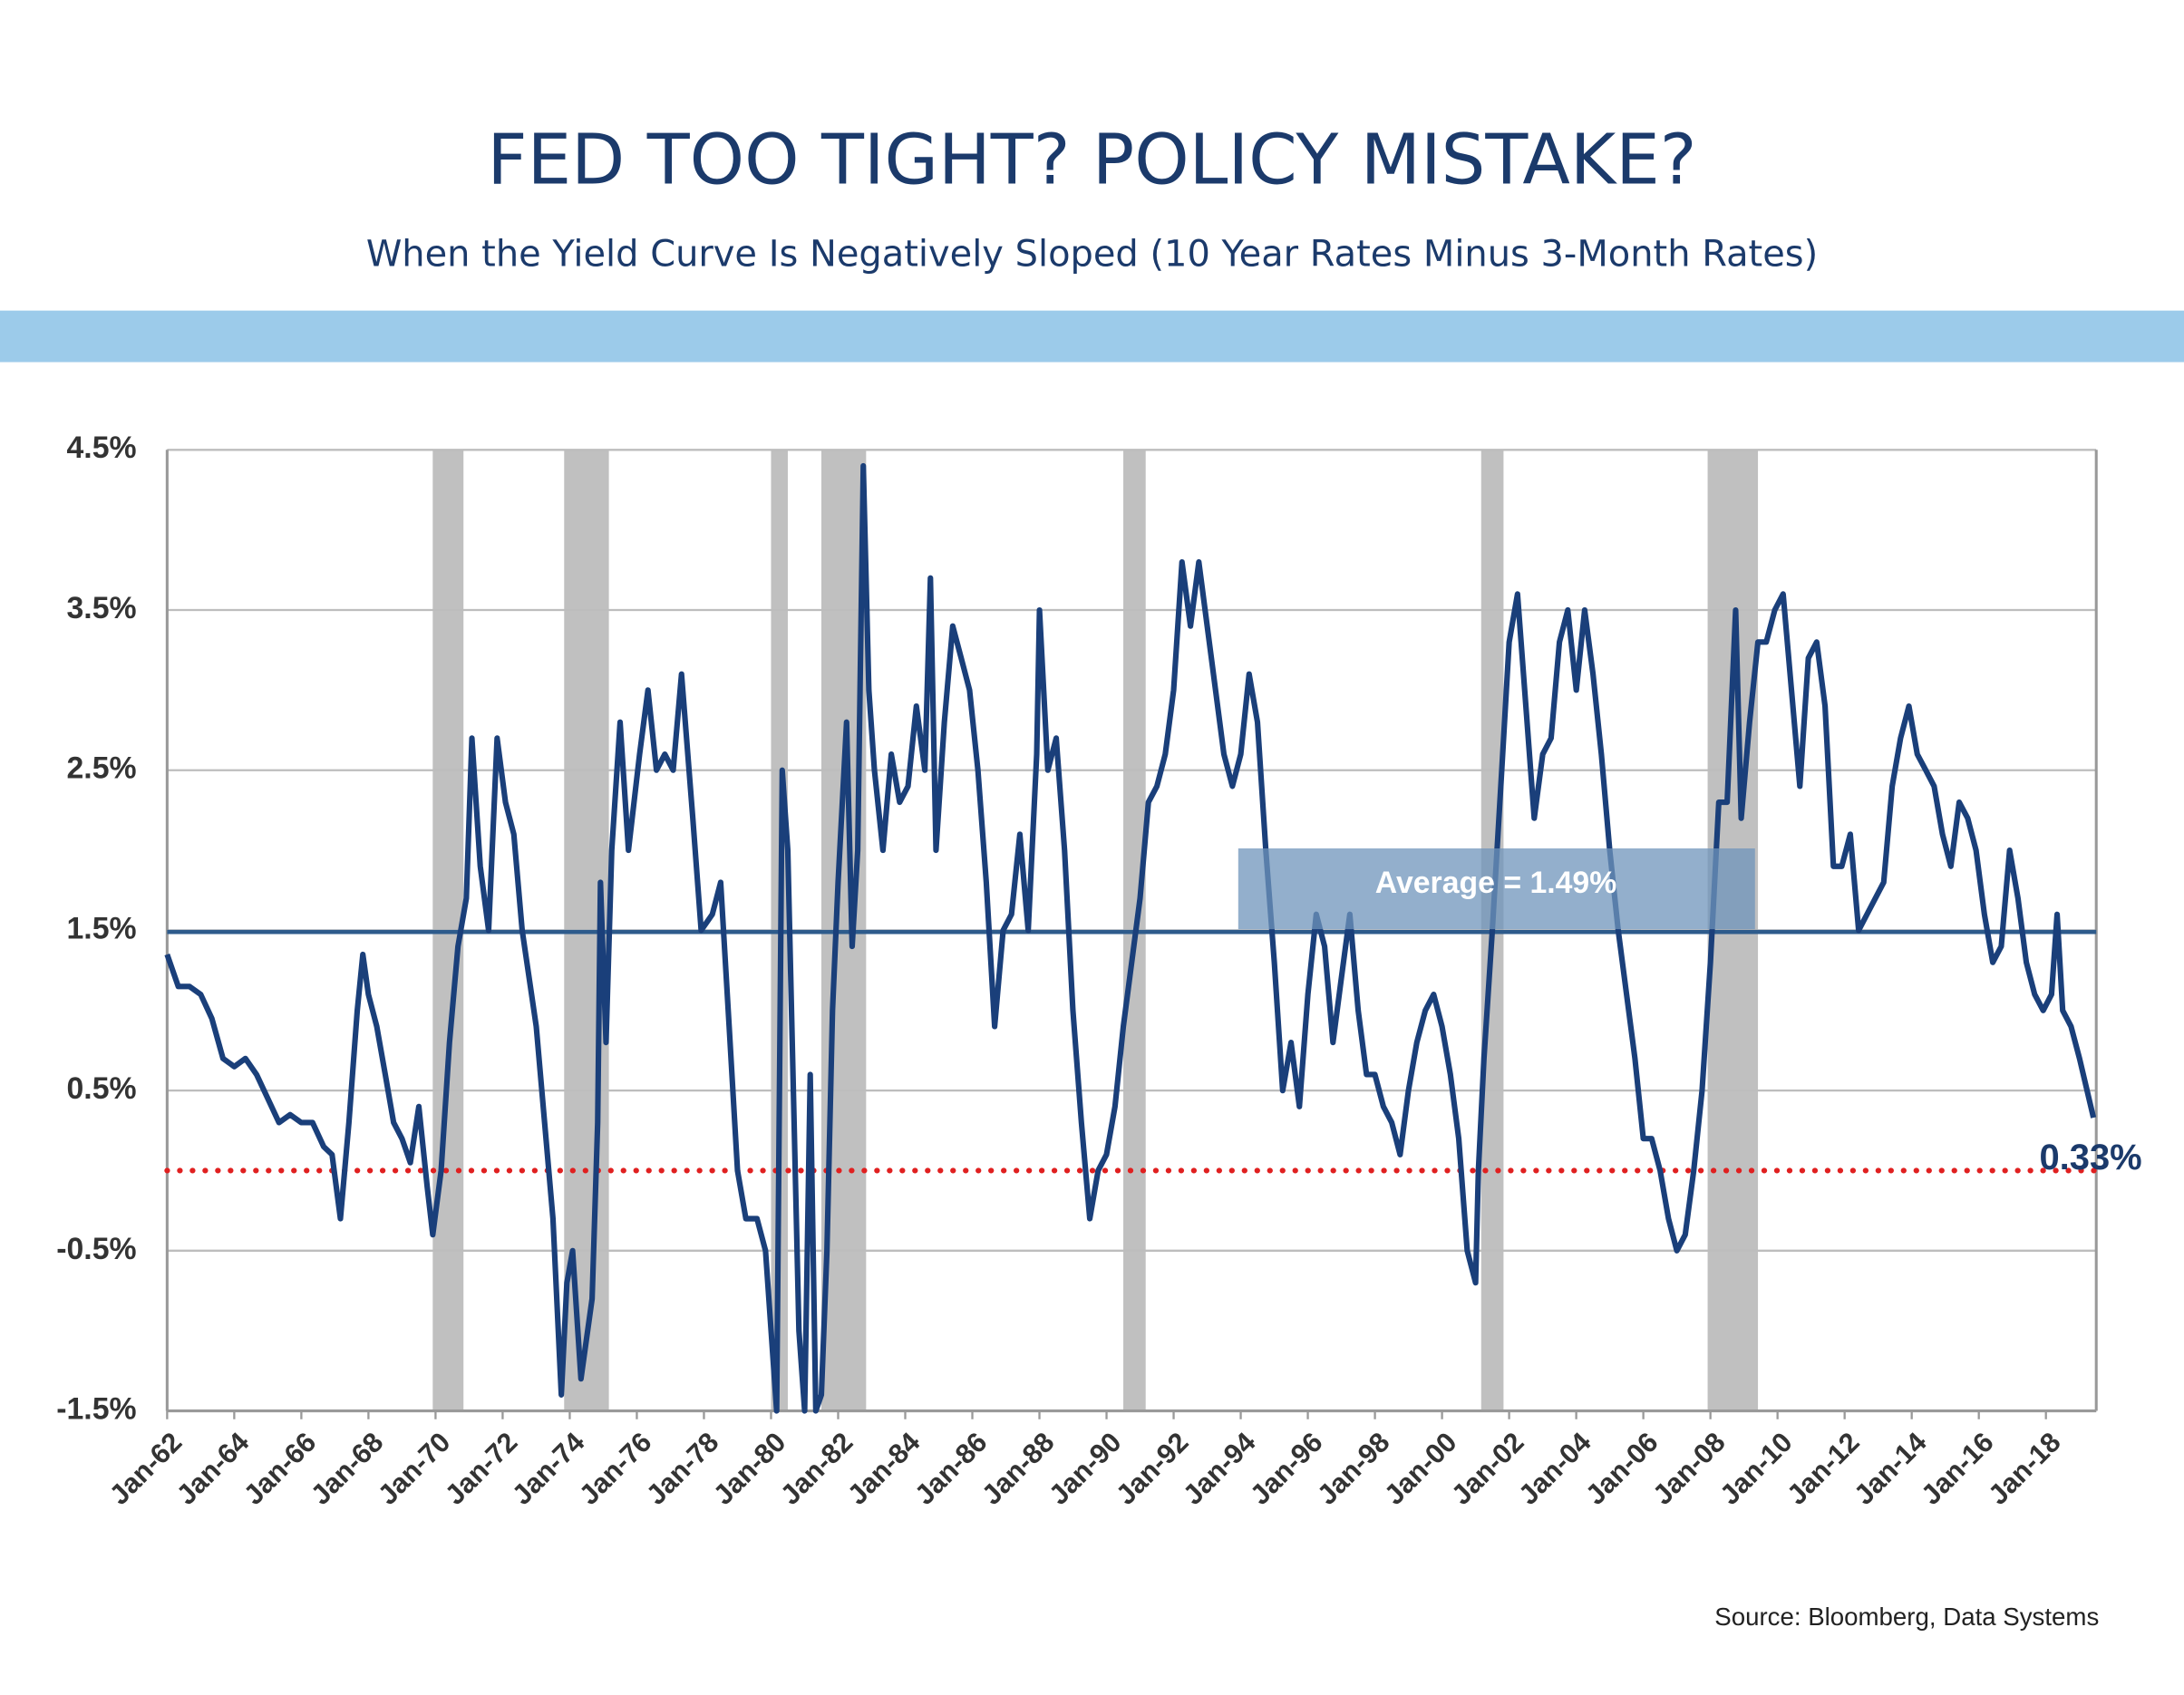  I want to click on x-tick-label: Jan-82, so click(817, 1468).